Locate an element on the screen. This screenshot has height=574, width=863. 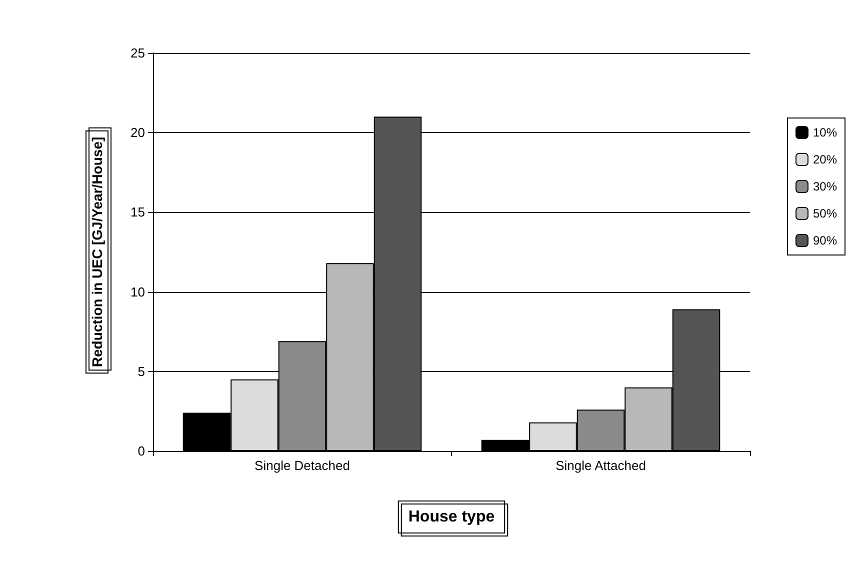
legend-label: 10% is located at coordinates (825, 133).